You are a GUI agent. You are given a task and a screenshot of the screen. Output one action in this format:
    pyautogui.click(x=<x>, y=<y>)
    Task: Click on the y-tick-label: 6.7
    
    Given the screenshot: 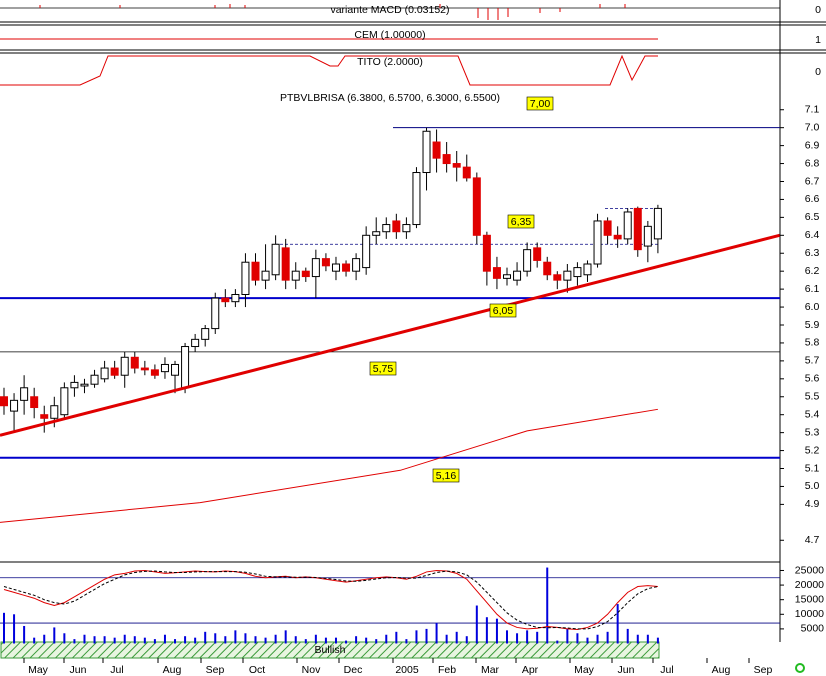 What is the action you would take?
    pyautogui.click(x=812, y=181)
    